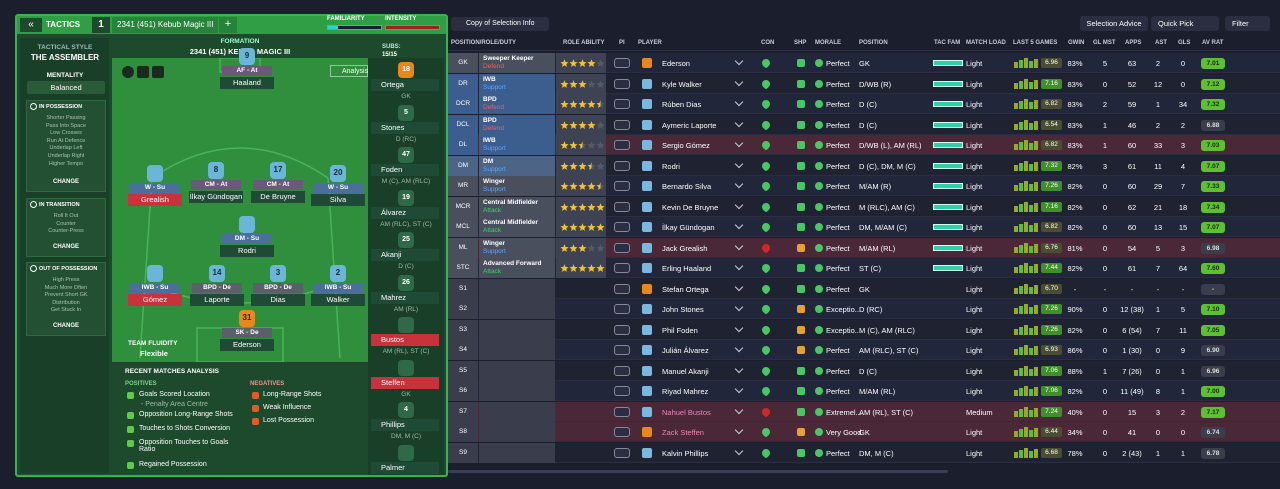 The image size is (1280, 489). Describe the element at coordinates (338, 288) in the screenshot. I see `player-role: IWB - Su` at that location.